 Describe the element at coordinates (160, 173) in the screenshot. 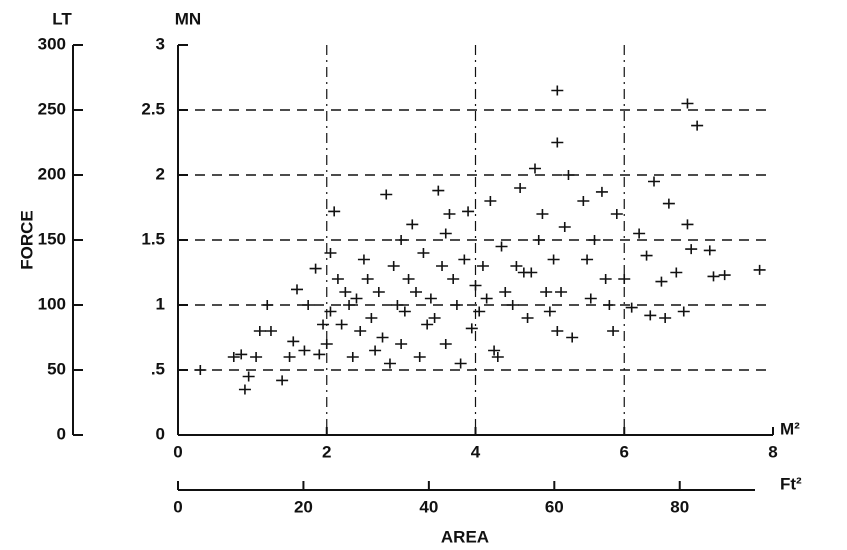

I see `y-tick-label: 2` at that location.